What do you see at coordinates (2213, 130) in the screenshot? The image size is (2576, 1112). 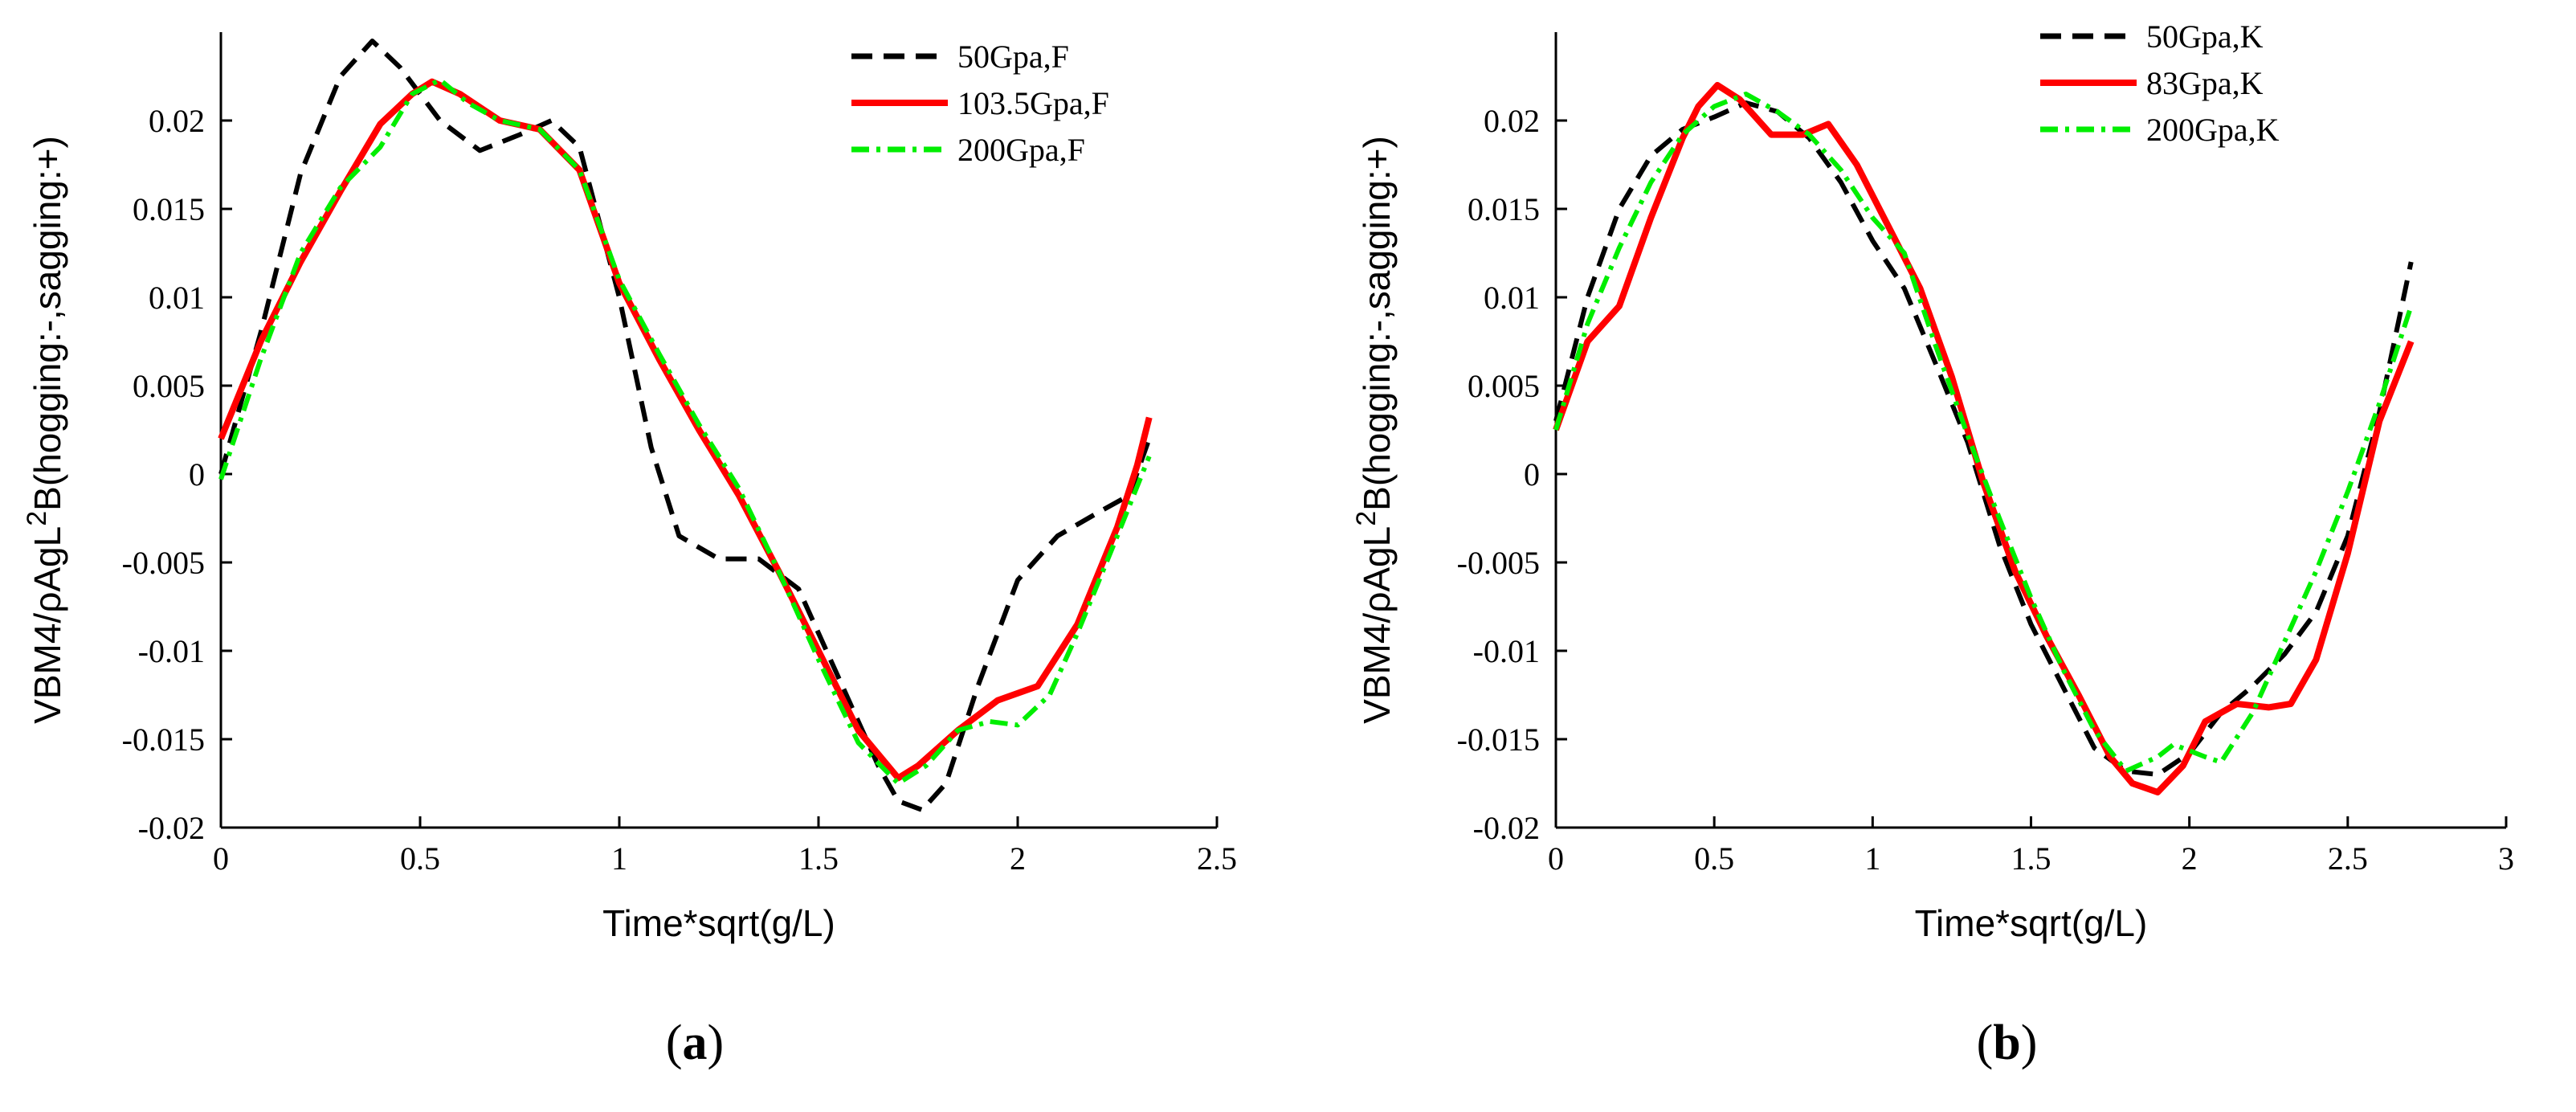 I see `legend-label: 200Gpa,K` at bounding box center [2213, 130].